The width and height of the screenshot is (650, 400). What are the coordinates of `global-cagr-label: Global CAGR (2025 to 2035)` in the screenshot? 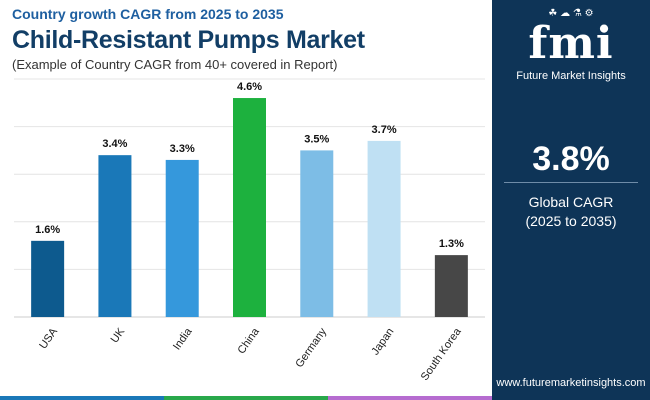 It's located at (571, 212).